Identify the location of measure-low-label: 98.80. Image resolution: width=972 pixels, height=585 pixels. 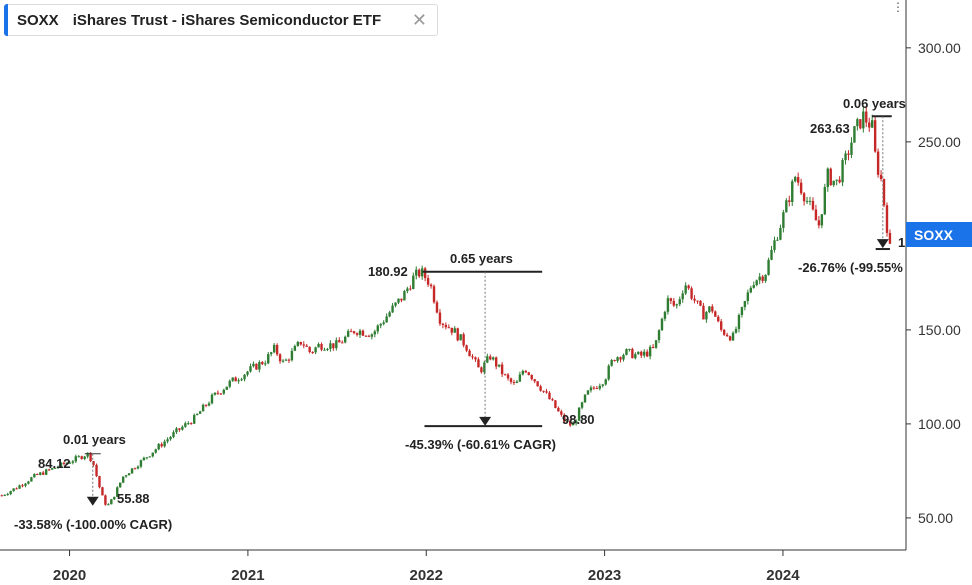
(578, 419).